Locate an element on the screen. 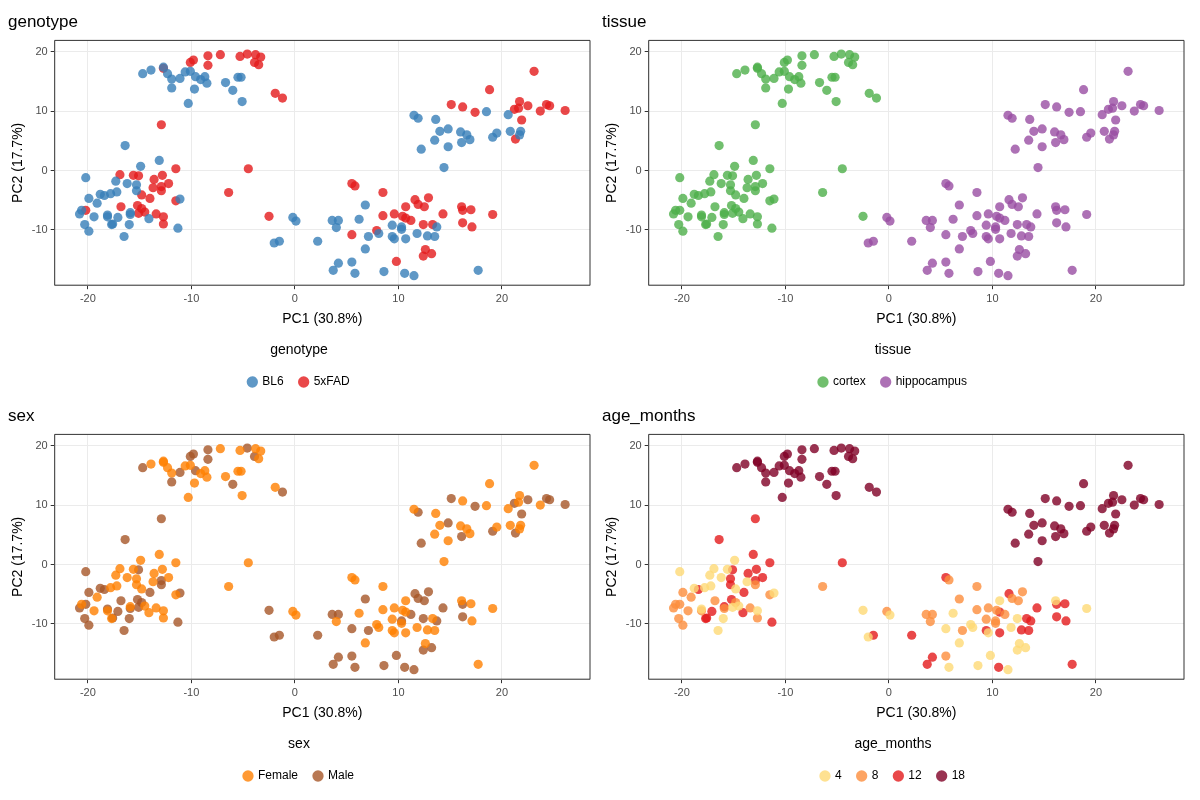 This screenshot has height=800, width=1200. legend-label: 4 is located at coordinates (838, 775).